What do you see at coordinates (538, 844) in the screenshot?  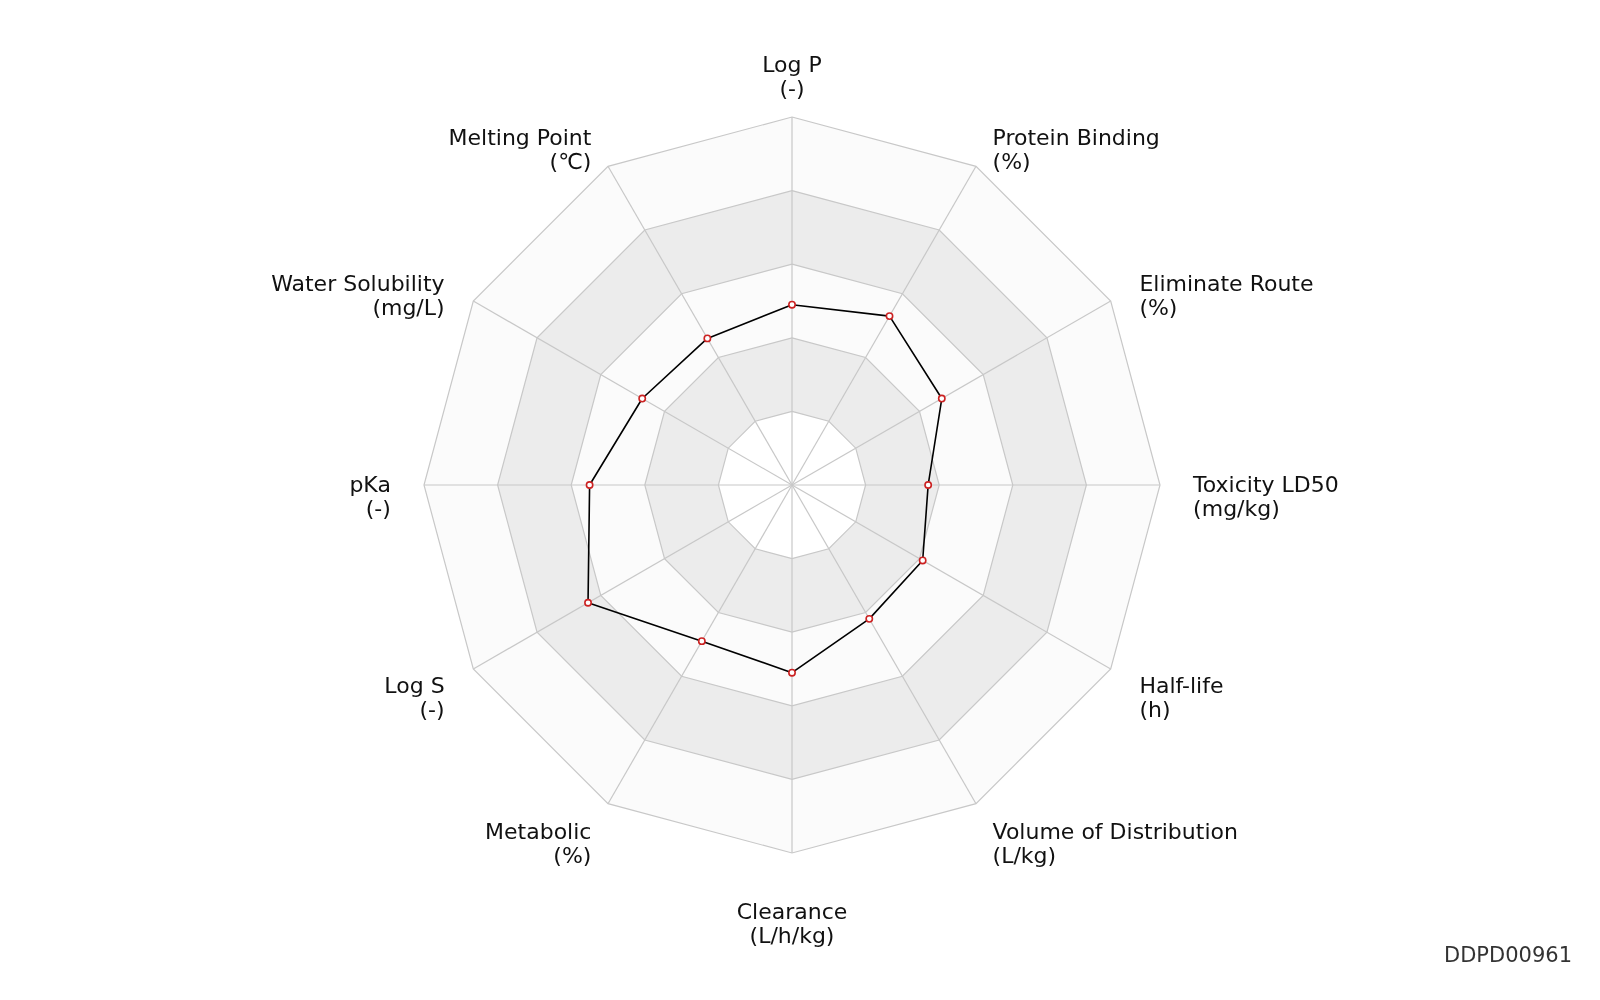 I see `spoke-label: Metabolic (%)` at bounding box center [538, 844].